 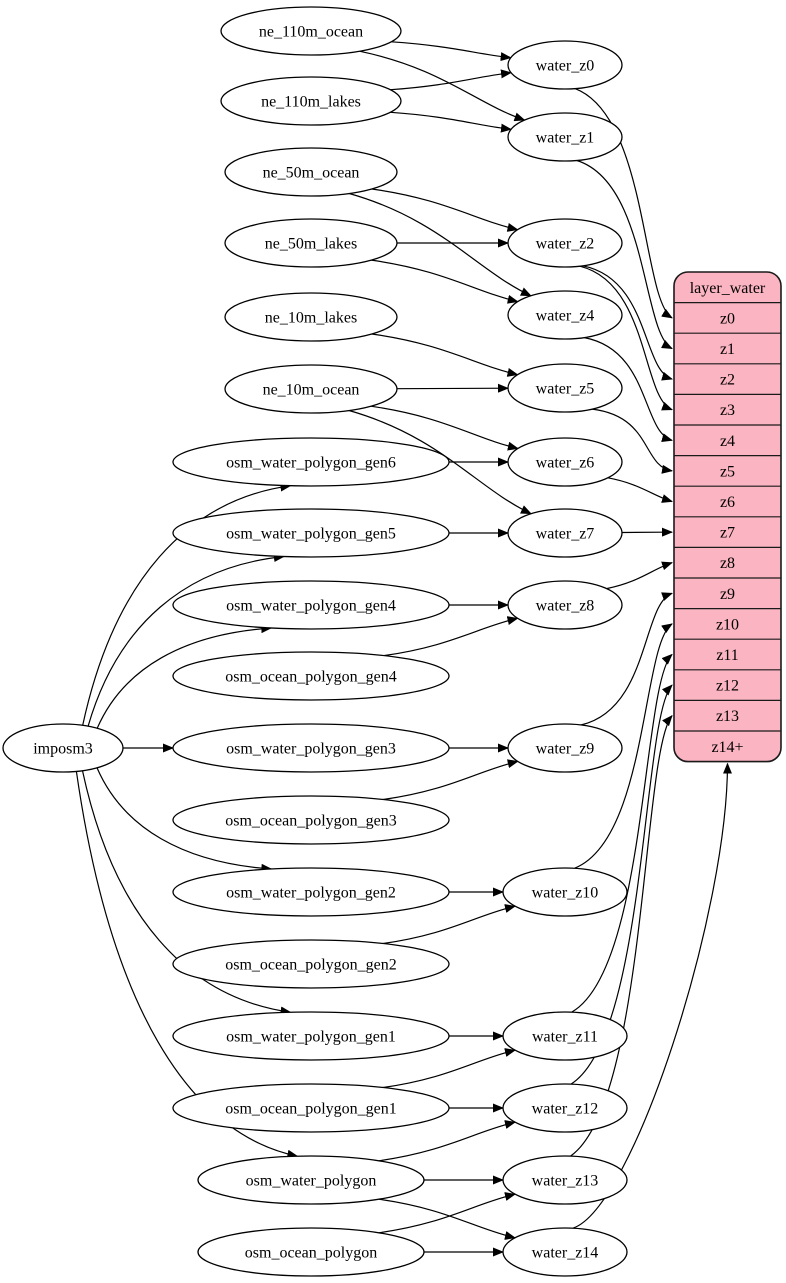 I want to click on node-osm_water_polygon_gen3: osm_water_polygon_gen3, so click(x=311, y=748).